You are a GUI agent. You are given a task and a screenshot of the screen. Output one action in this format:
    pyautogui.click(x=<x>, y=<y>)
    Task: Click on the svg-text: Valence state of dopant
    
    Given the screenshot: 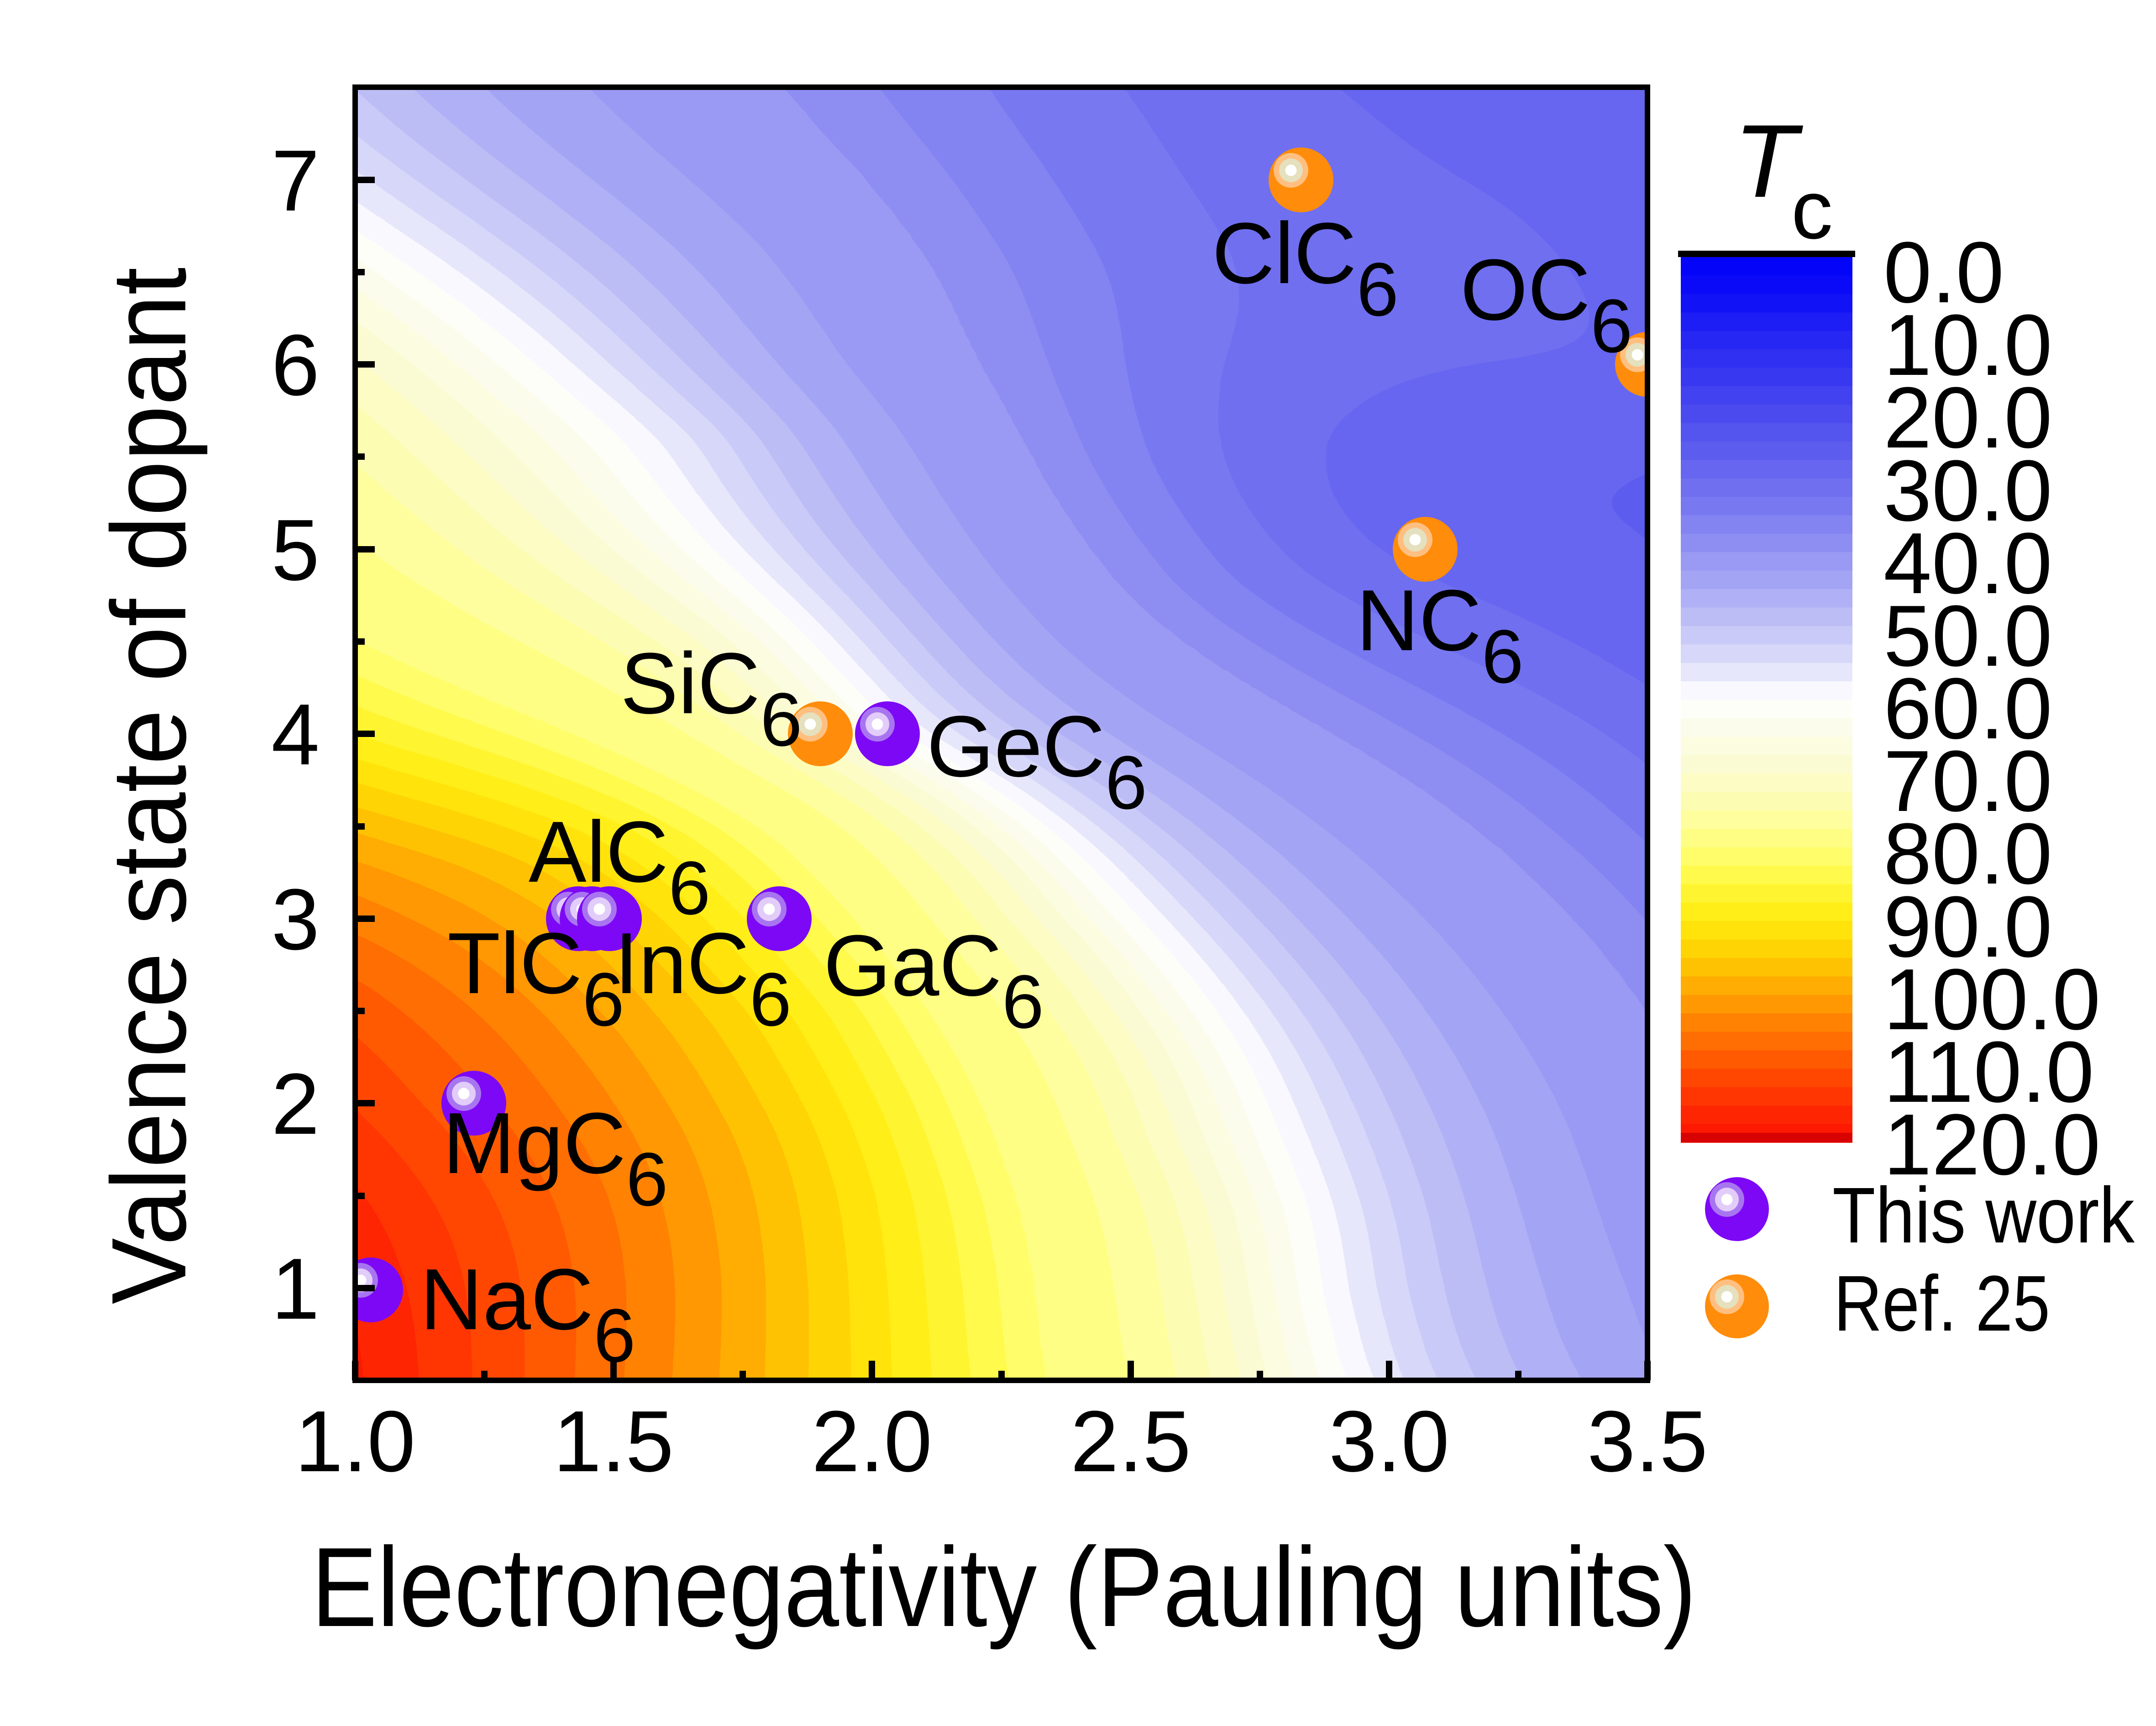 What is the action you would take?
    pyautogui.click(x=149, y=787)
    